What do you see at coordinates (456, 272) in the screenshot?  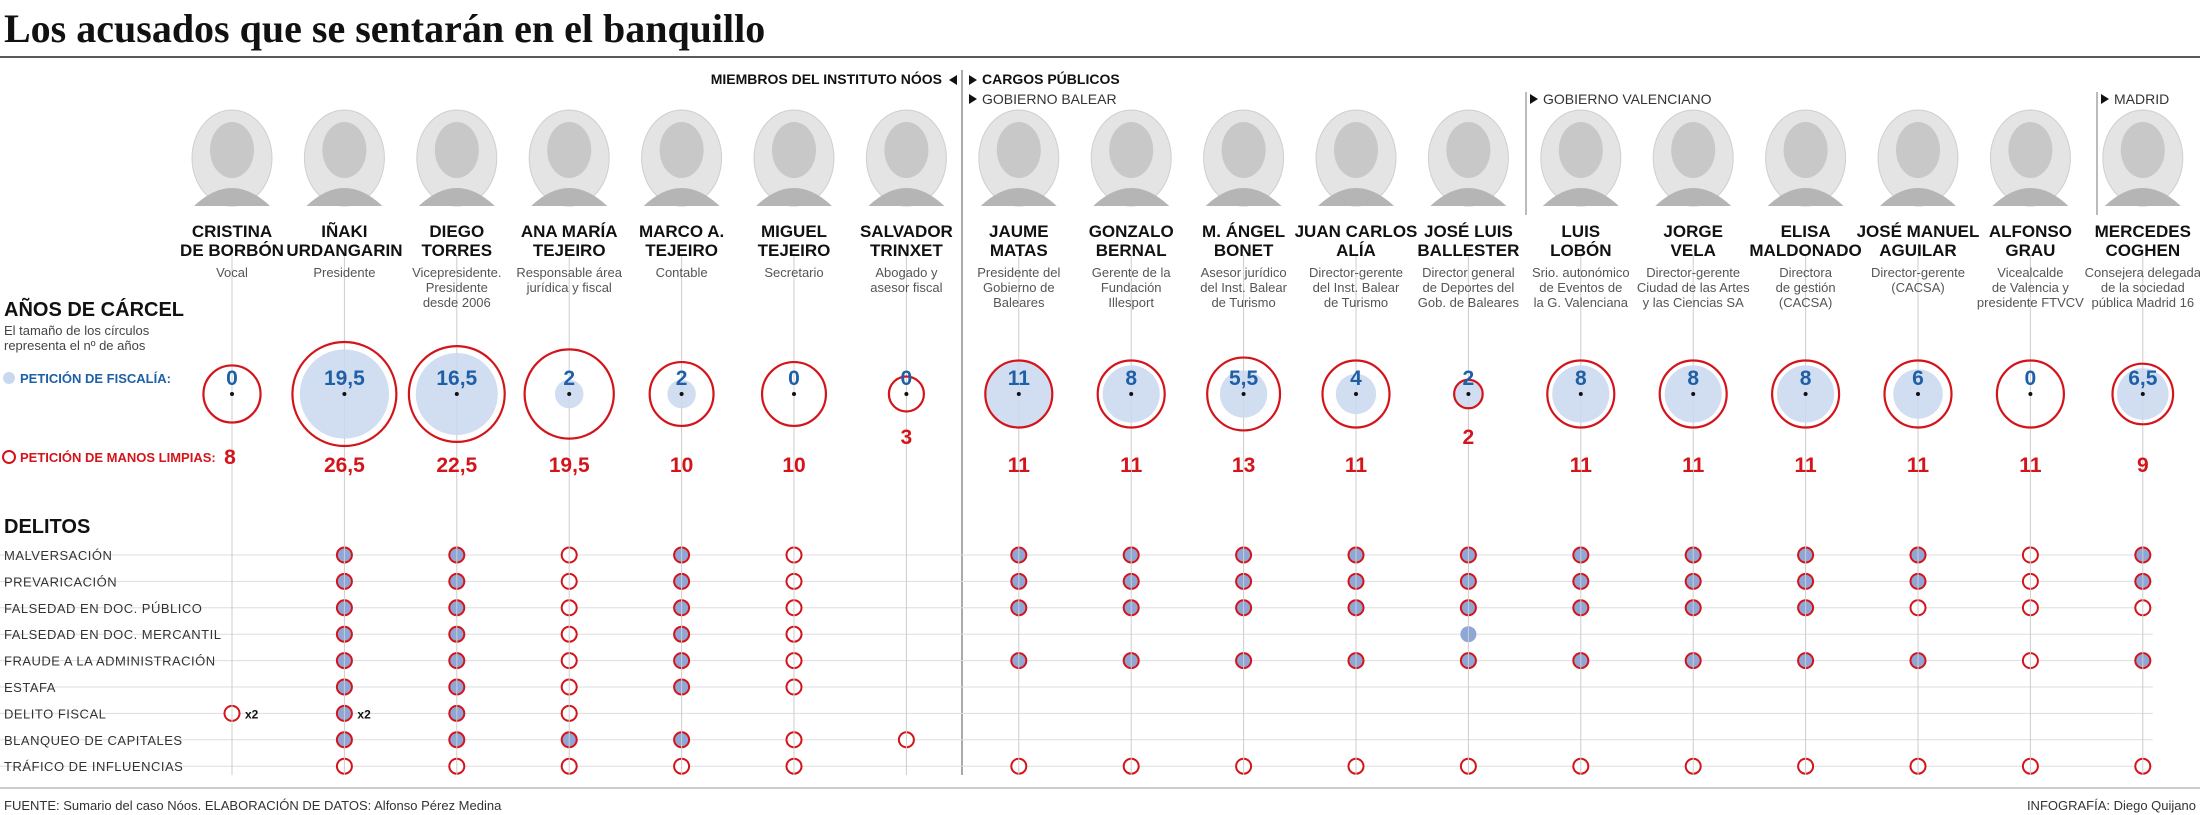 I see `person-role: Vicepresidente.` at bounding box center [456, 272].